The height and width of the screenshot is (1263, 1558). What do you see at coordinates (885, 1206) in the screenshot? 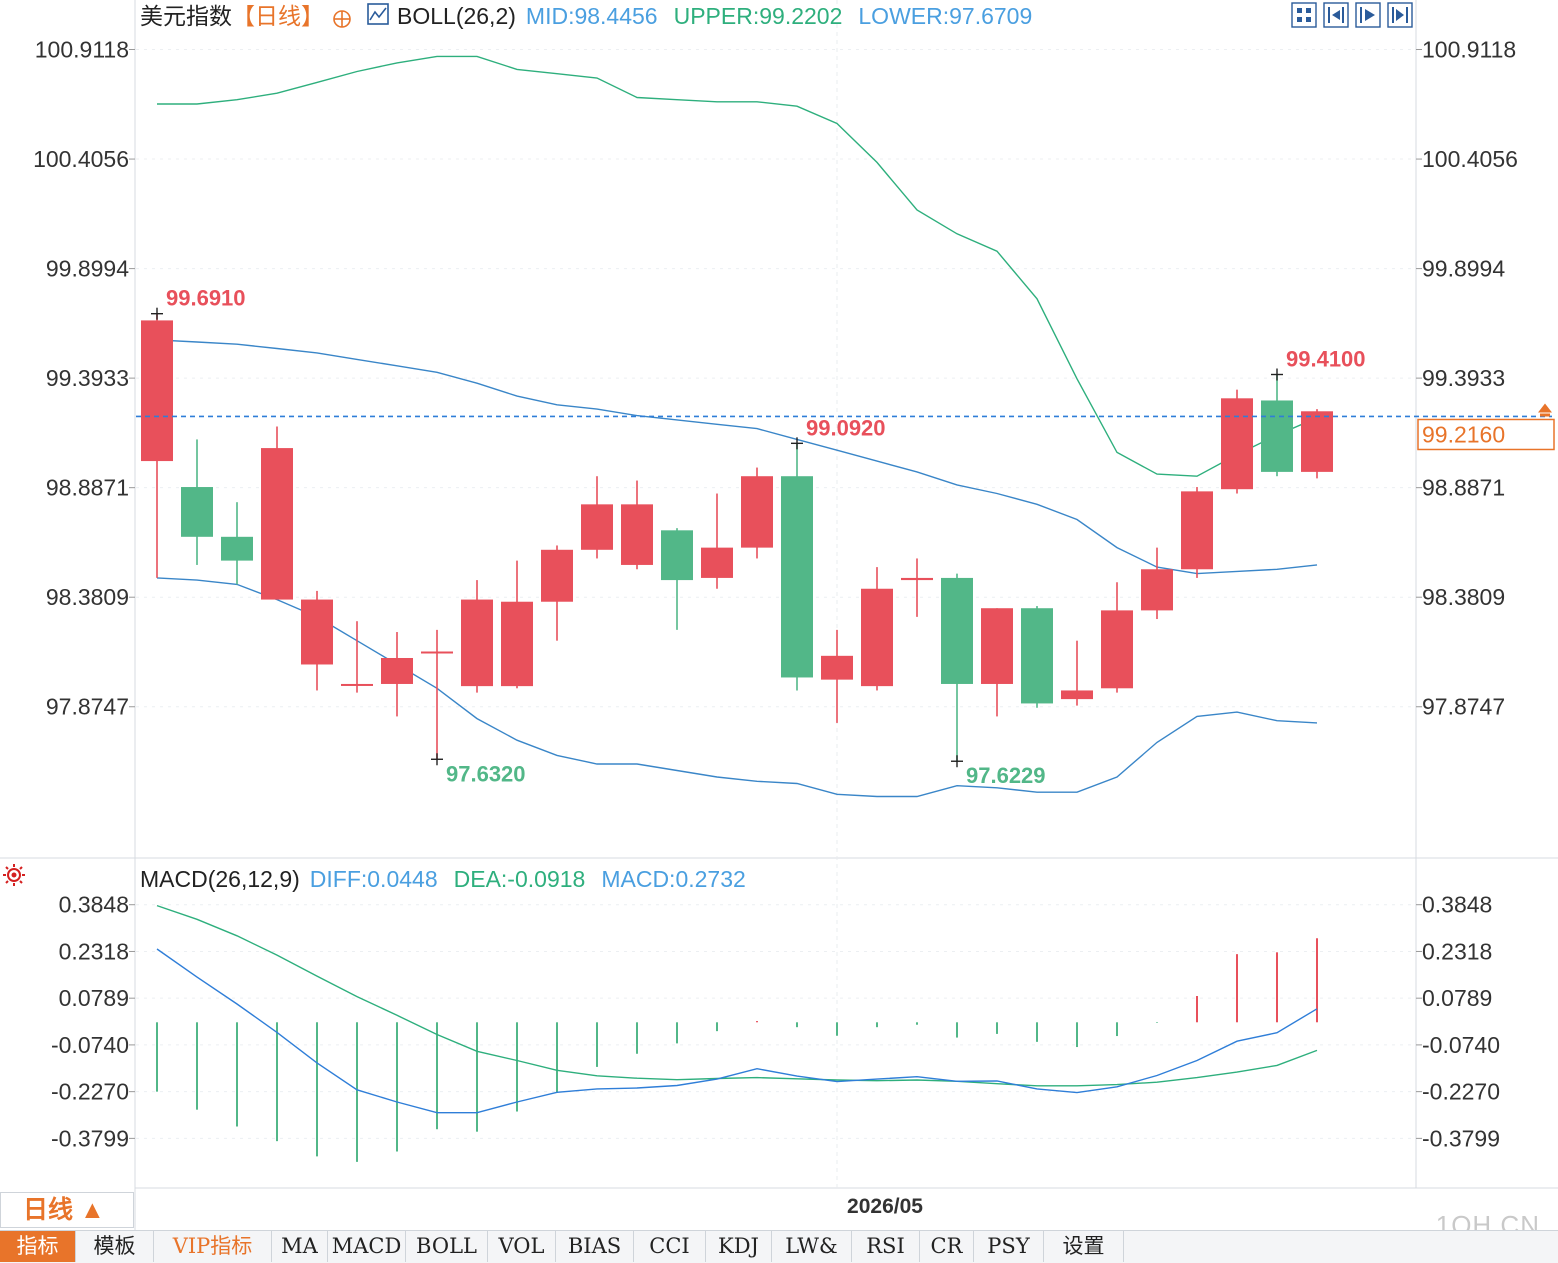
I see `x-axis-label: 2026/05` at bounding box center [885, 1206].